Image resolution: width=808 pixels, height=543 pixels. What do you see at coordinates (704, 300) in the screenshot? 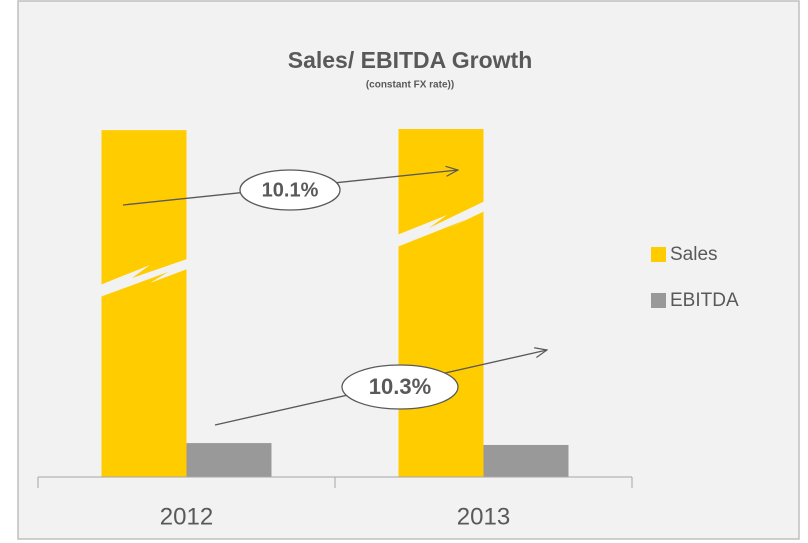
I see `legend-label: EBITDA` at bounding box center [704, 300].